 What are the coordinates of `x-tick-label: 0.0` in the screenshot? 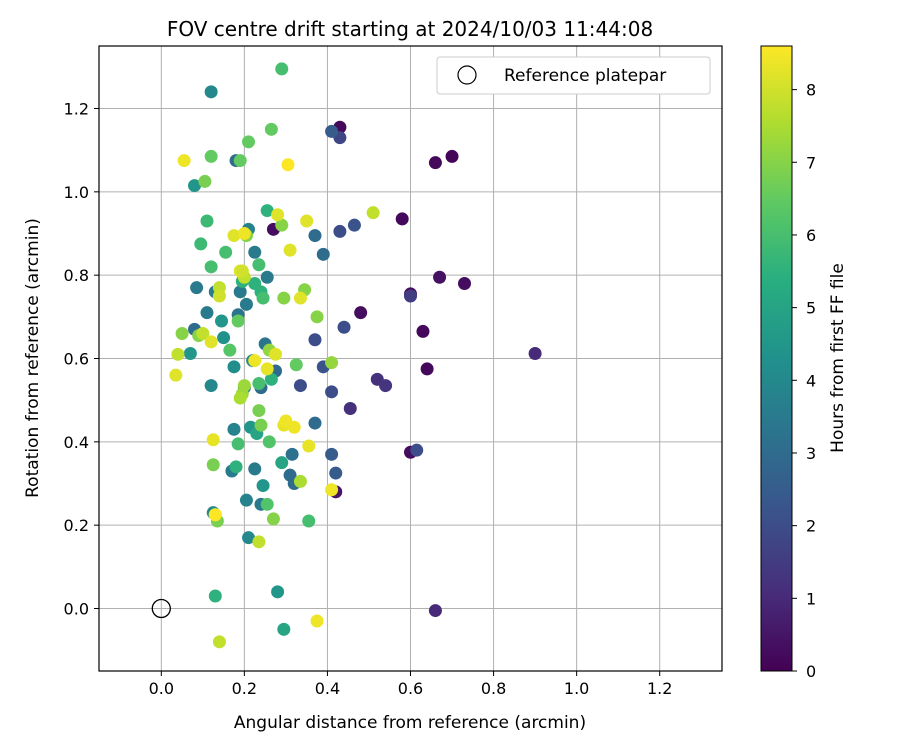 It's located at (161, 688).